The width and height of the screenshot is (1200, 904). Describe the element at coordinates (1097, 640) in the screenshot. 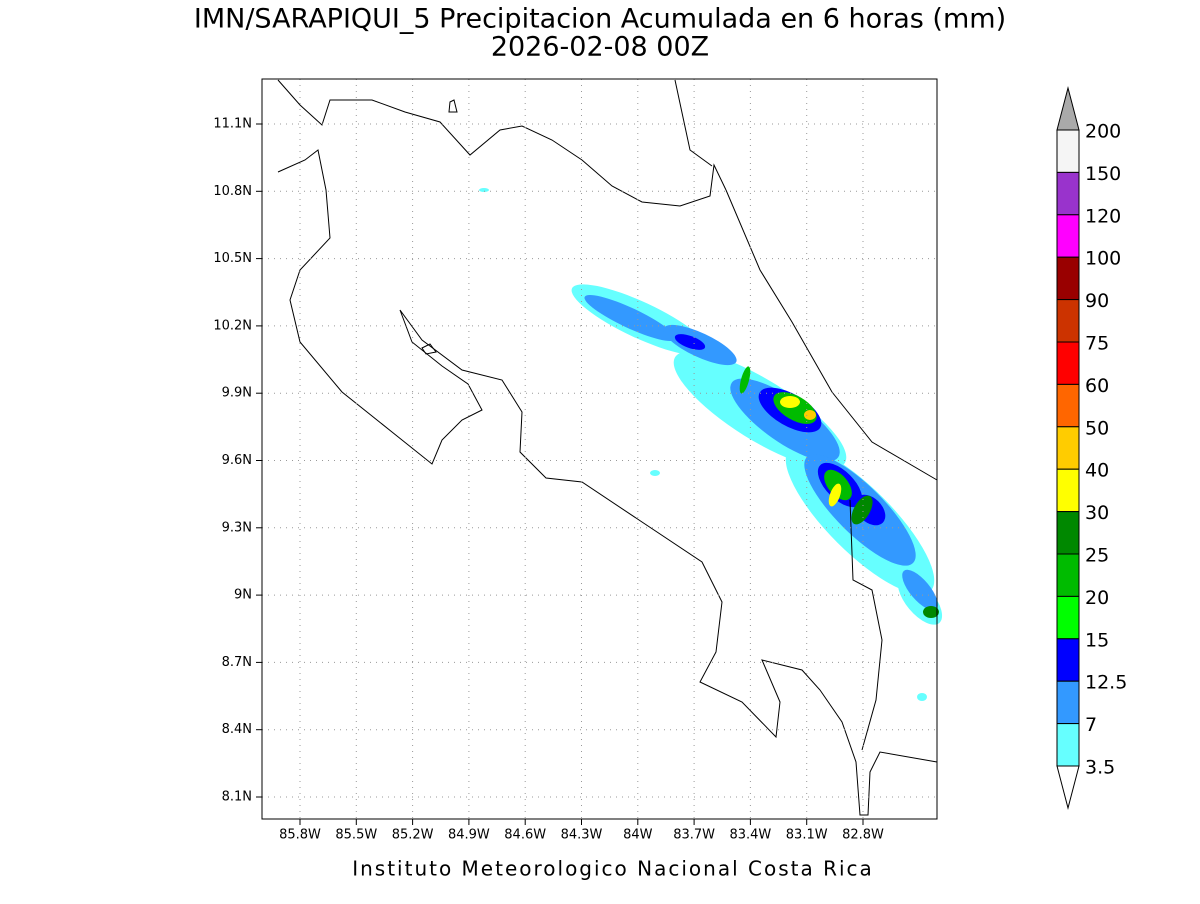

I see `colorbar-label: 15` at that location.